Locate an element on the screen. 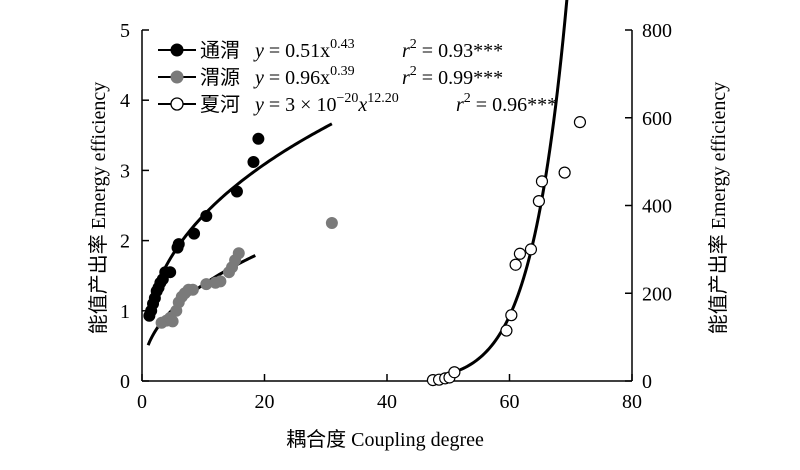 This screenshot has width=800, height=470. x-tick-label: 0 is located at coordinates (142, 402).